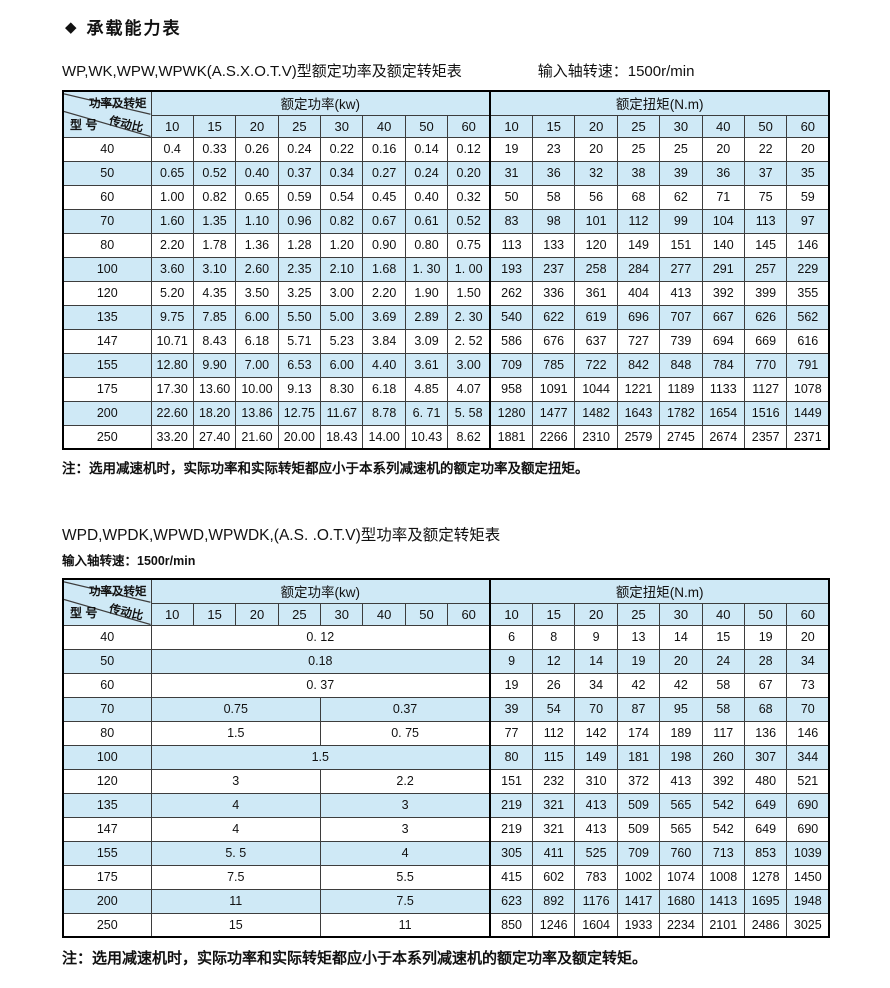 This screenshot has height=988, width=890. I want to click on model-cell: 250, so click(107, 925).